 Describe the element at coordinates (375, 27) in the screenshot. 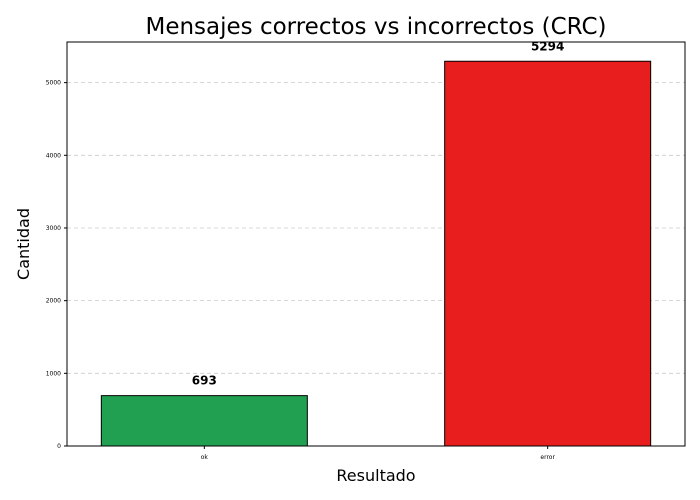

I see `chart-title: Mensajes correctos vs incorrectos (CRC)` at that location.